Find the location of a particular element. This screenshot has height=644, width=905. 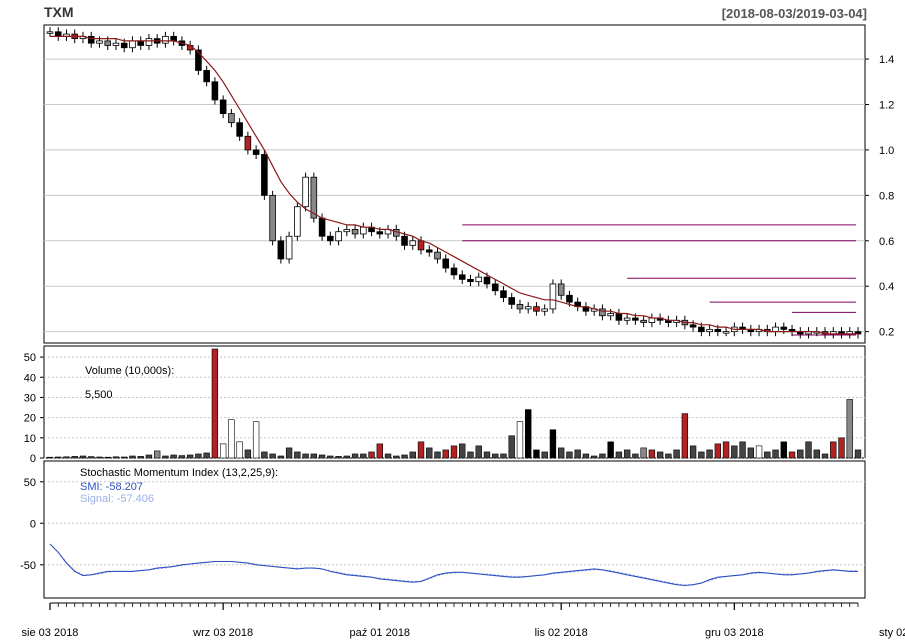

x-tick-label: lis 02 2018 is located at coordinates (561, 633).